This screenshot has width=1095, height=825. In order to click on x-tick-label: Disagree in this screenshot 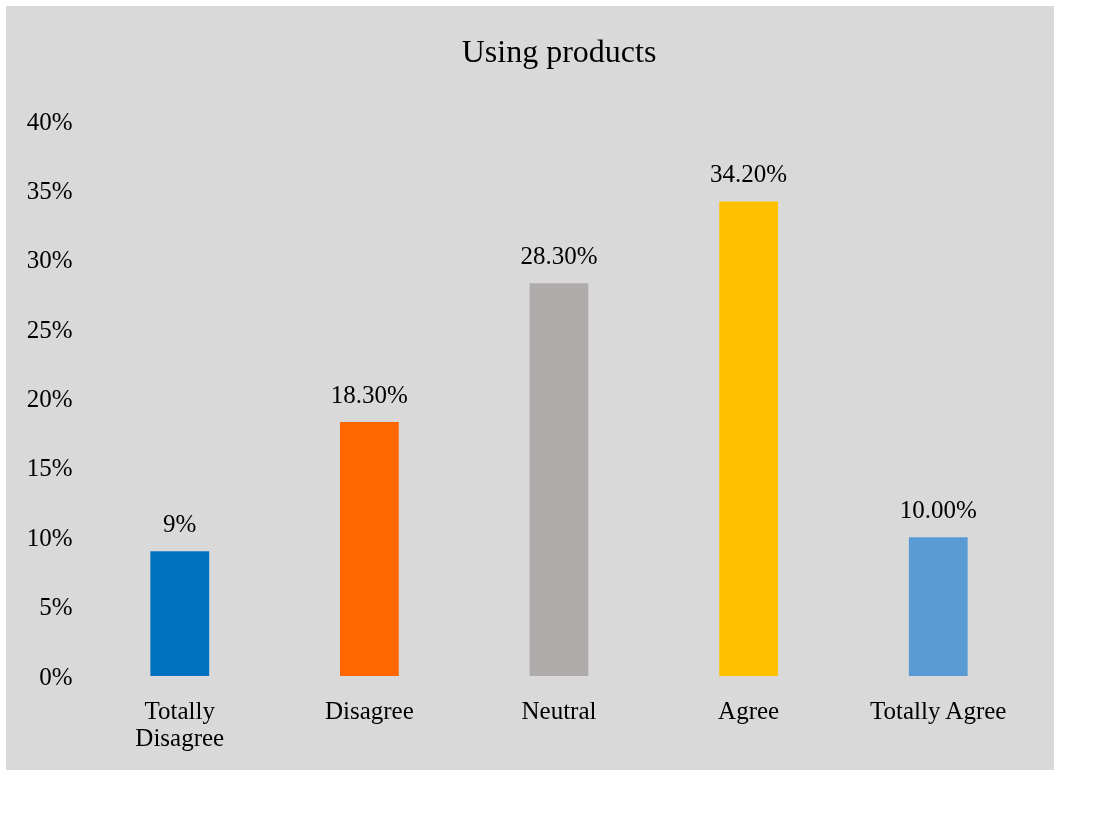, I will do `click(369, 710)`.